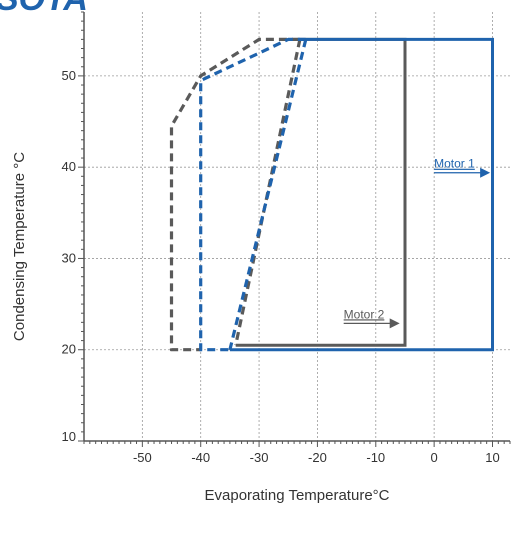 This screenshot has height=536, width=524. I want to click on y-tick-label: 20, so click(69, 349).